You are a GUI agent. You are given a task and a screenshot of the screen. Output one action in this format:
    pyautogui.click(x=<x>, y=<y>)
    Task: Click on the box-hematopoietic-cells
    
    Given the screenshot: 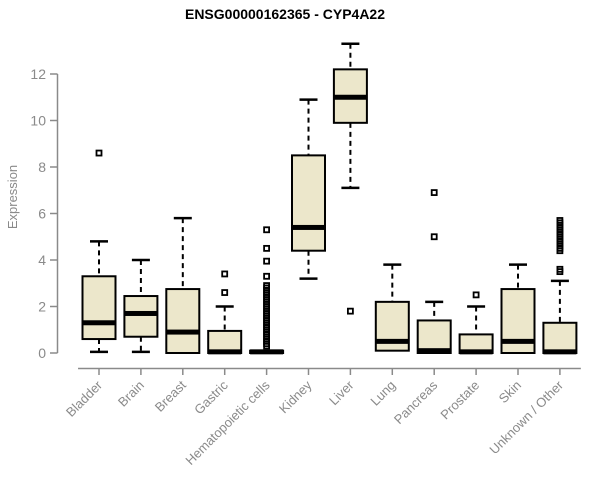 What is the action you would take?
    pyautogui.click(x=267, y=290)
    